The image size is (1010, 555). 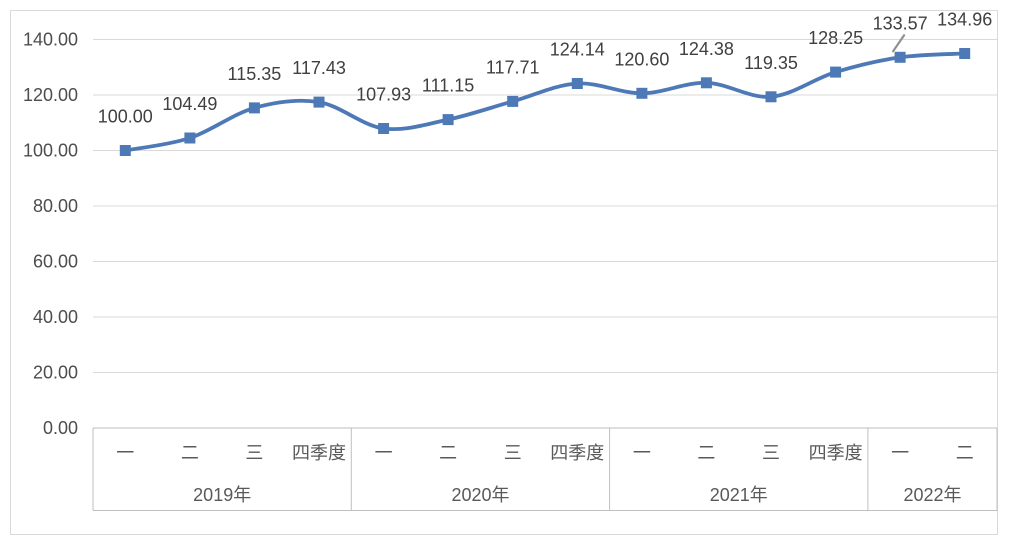 I want to click on data-point-label: 117.43, so click(x=319, y=68).